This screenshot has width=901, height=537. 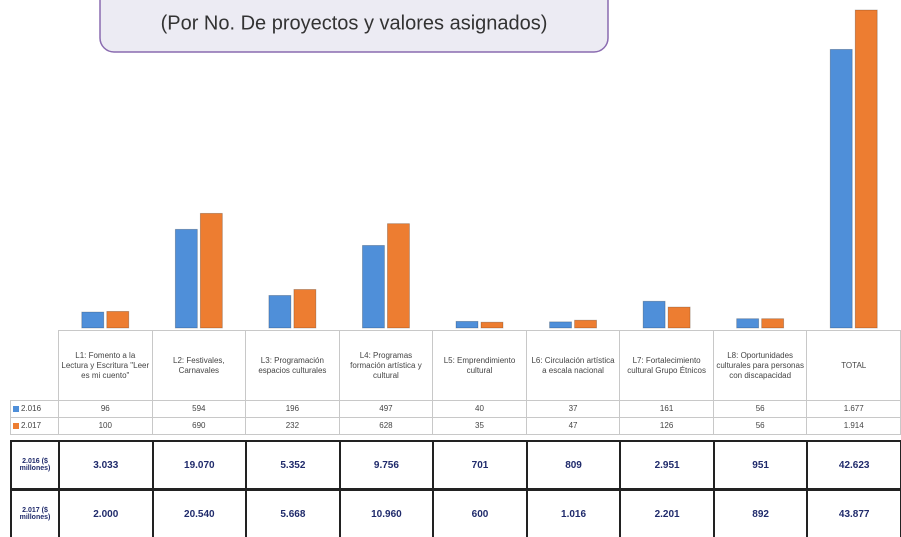 What do you see at coordinates (479, 409) in the screenshot?
I see `data-label: 40` at bounding box center [479, 409].